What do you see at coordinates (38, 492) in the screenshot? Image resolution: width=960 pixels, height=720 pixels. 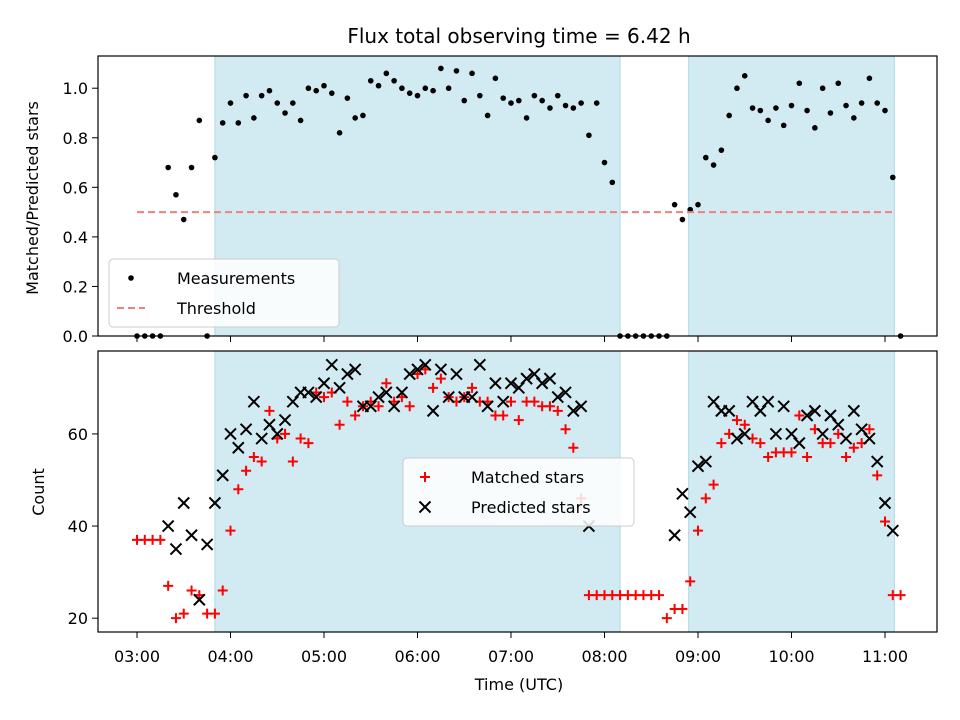 I see `bottom-y-axis-label: Count` at bounding box center [38, 492].